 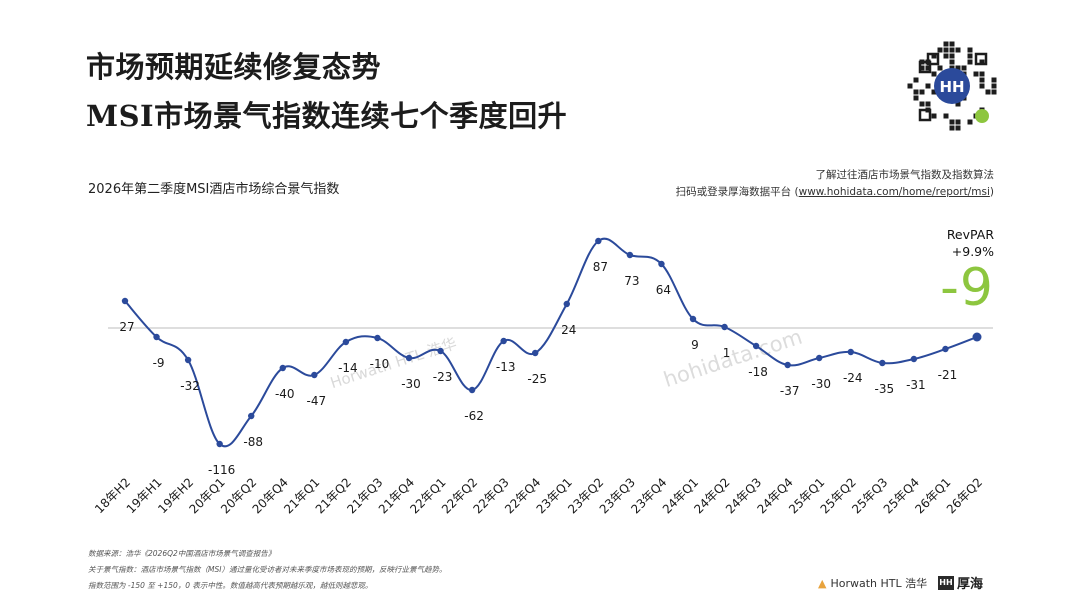 I want to click on data-point-25年Q3, so click(x=882, y=363).